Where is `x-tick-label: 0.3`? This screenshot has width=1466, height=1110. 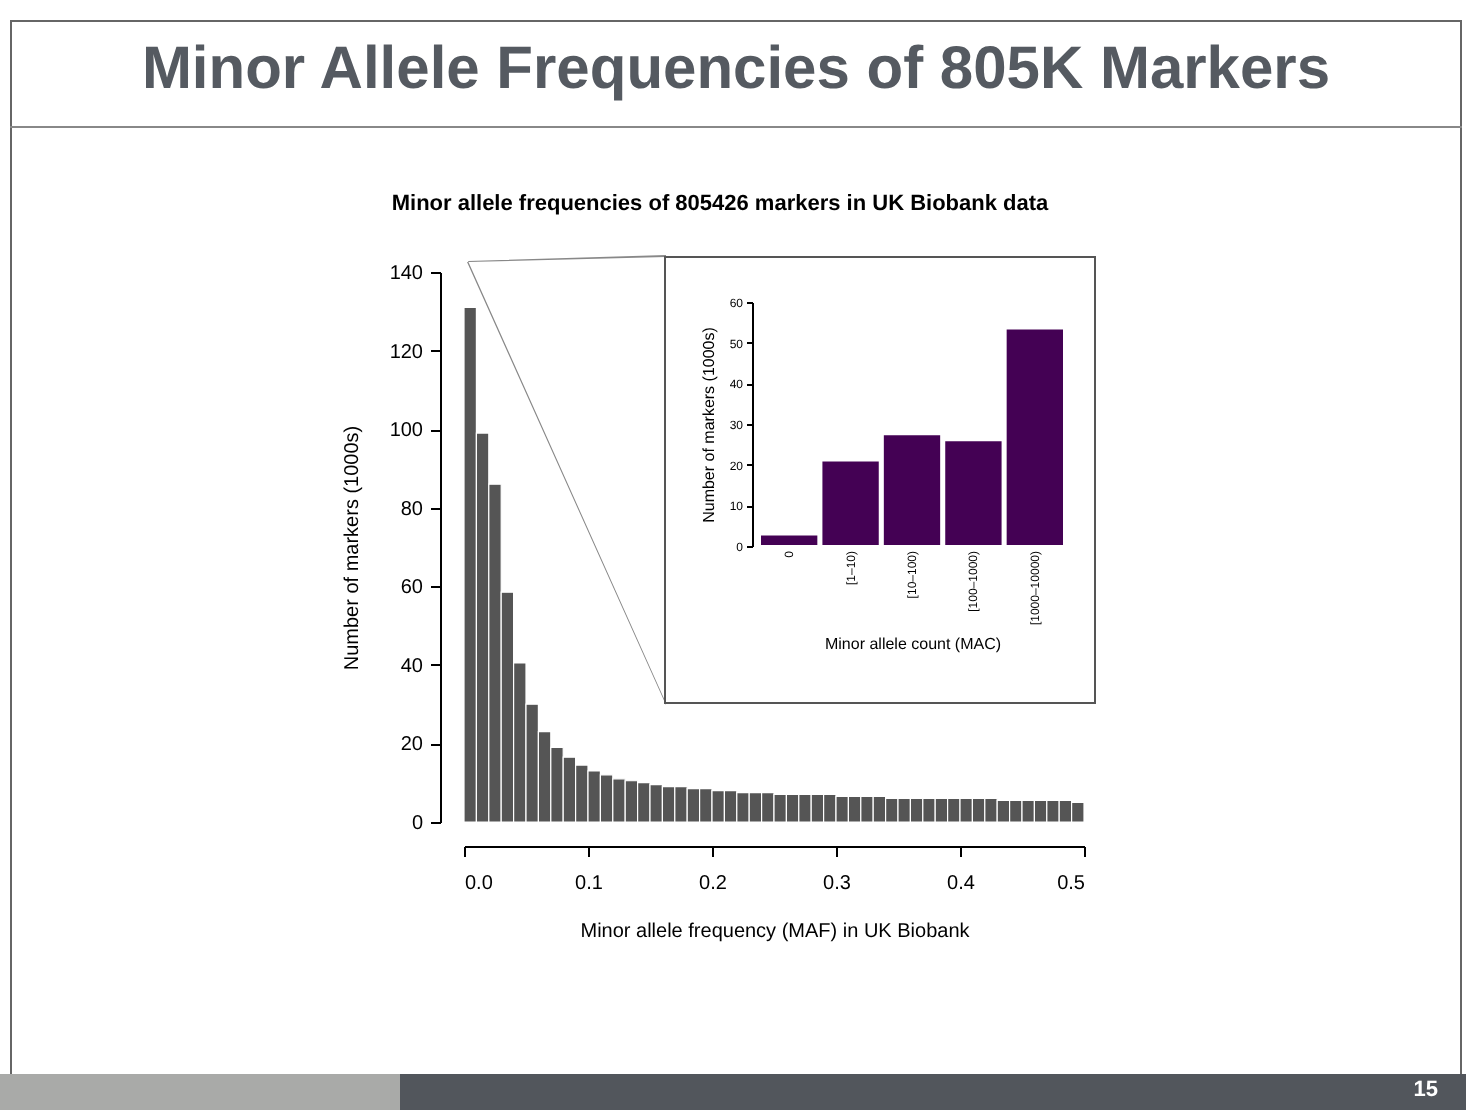
x-tick-label: 0.3 is located at coordinates (837, 884).